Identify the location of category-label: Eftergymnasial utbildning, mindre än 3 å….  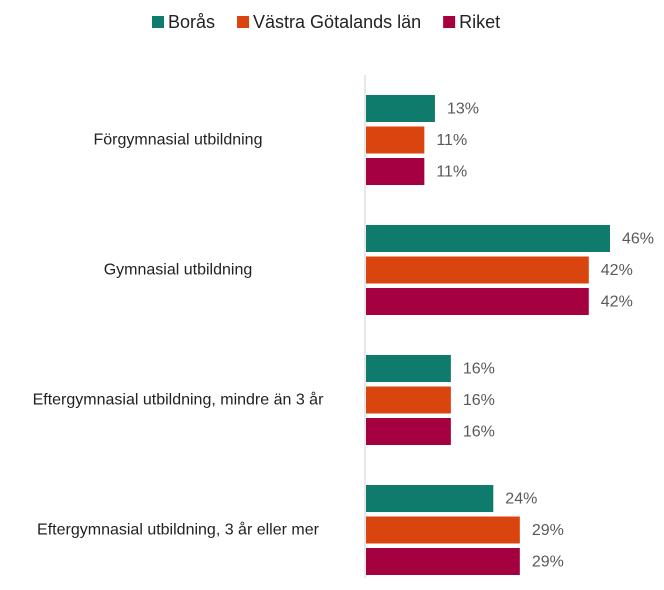
(178, 400).